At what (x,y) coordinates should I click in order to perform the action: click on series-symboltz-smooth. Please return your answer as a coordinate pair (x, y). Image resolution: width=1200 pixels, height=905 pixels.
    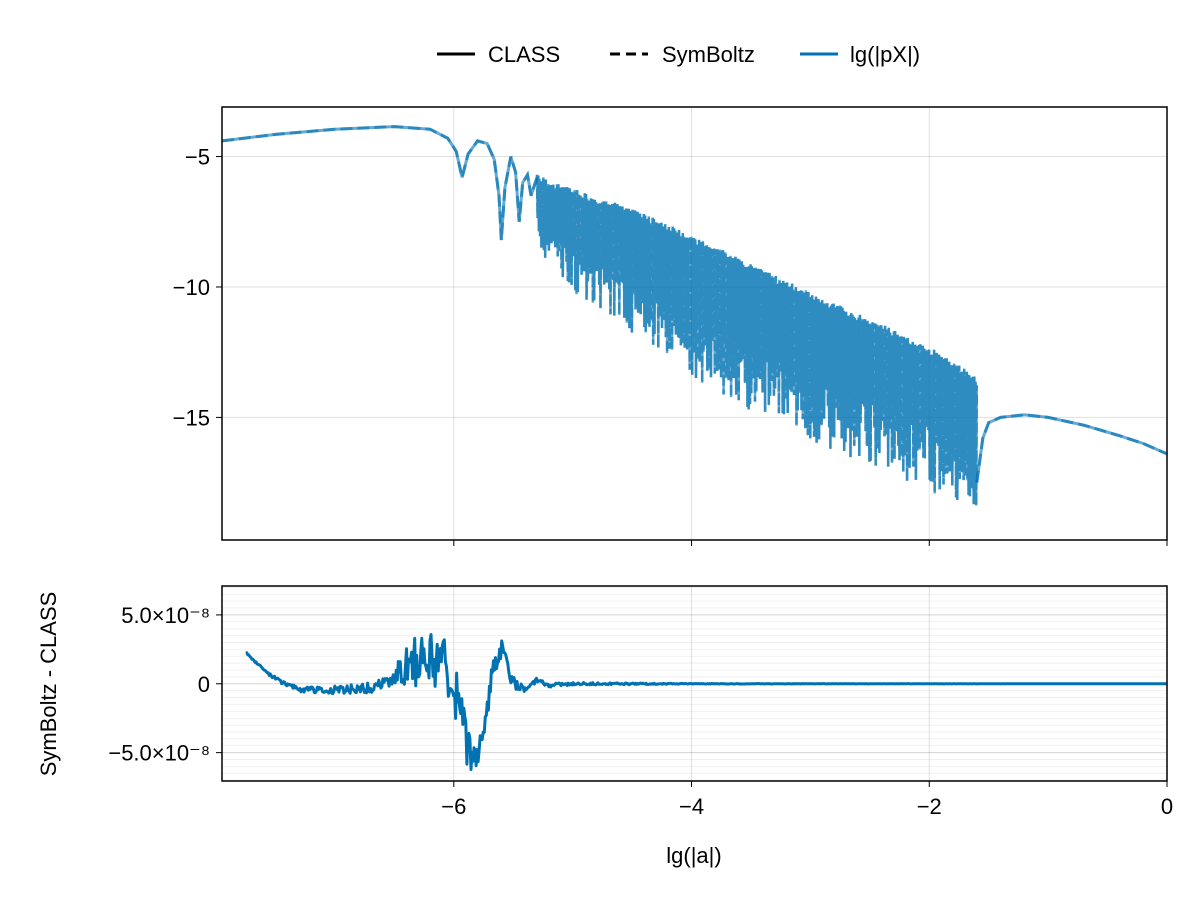
    Looking at the image, I should click on (380, 183).